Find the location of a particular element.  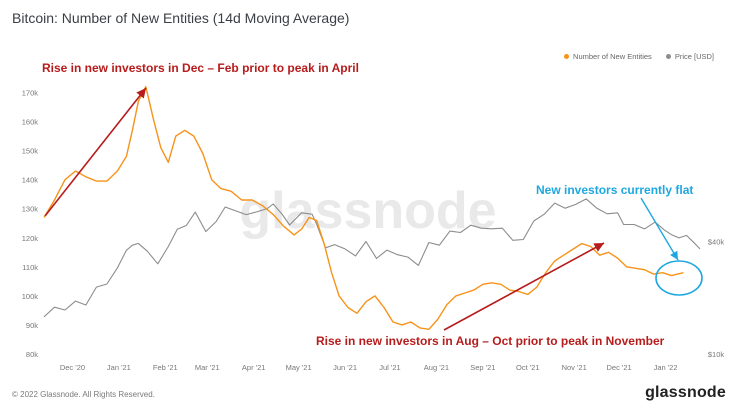

x-tick-label: Nov '21 is located at coordinates (574, 367).